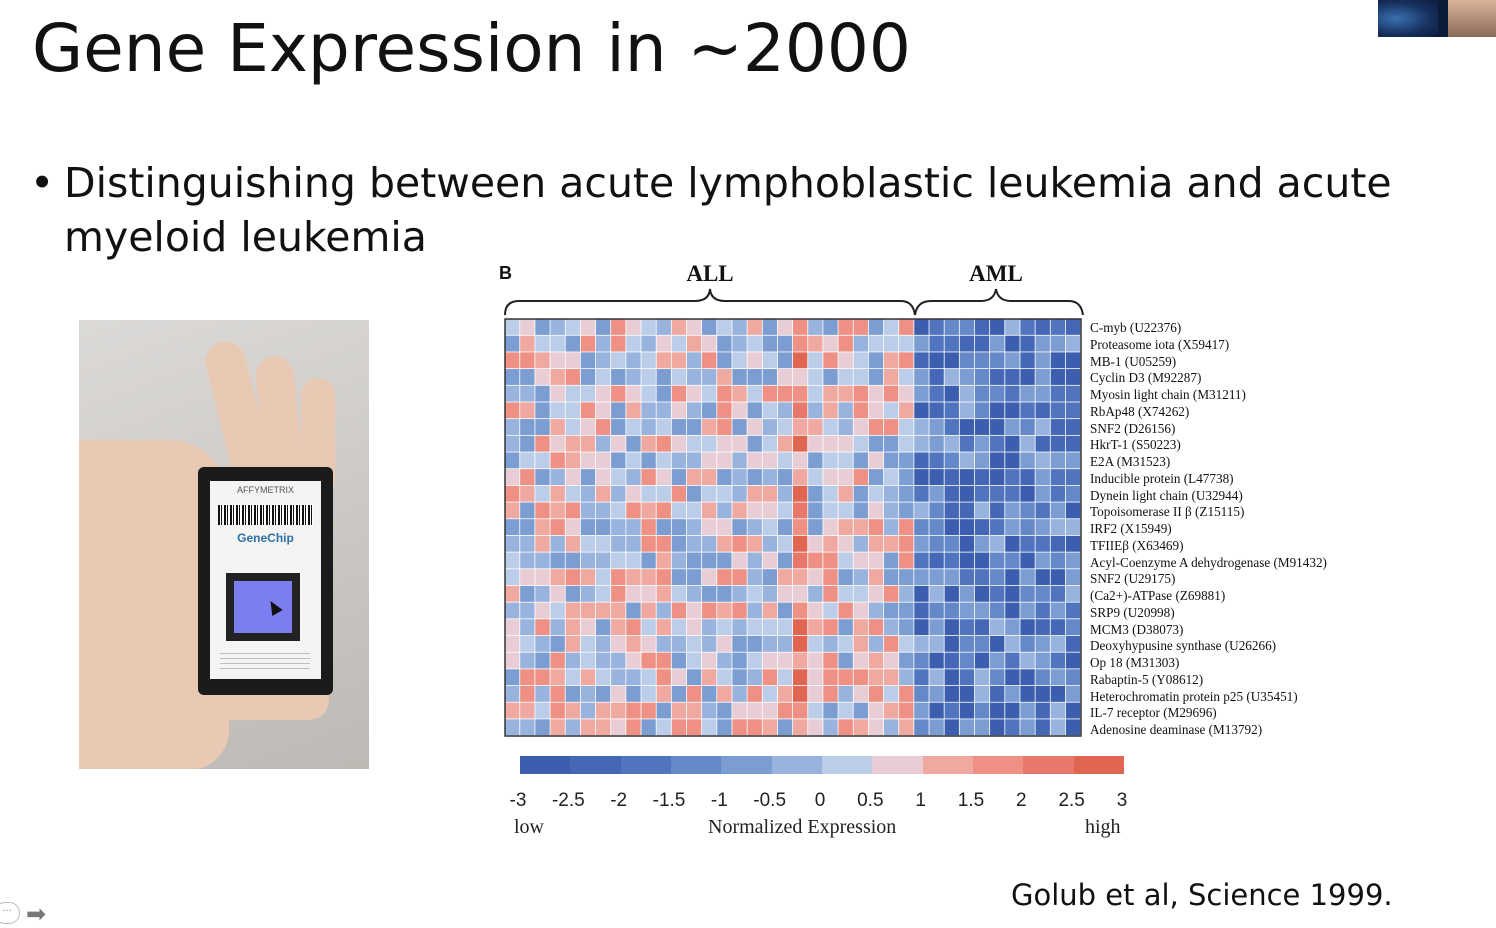 The height and width of the screenshot is (928, 1496). I want to click on colorbar-high-label: high, so click(1103, 827).